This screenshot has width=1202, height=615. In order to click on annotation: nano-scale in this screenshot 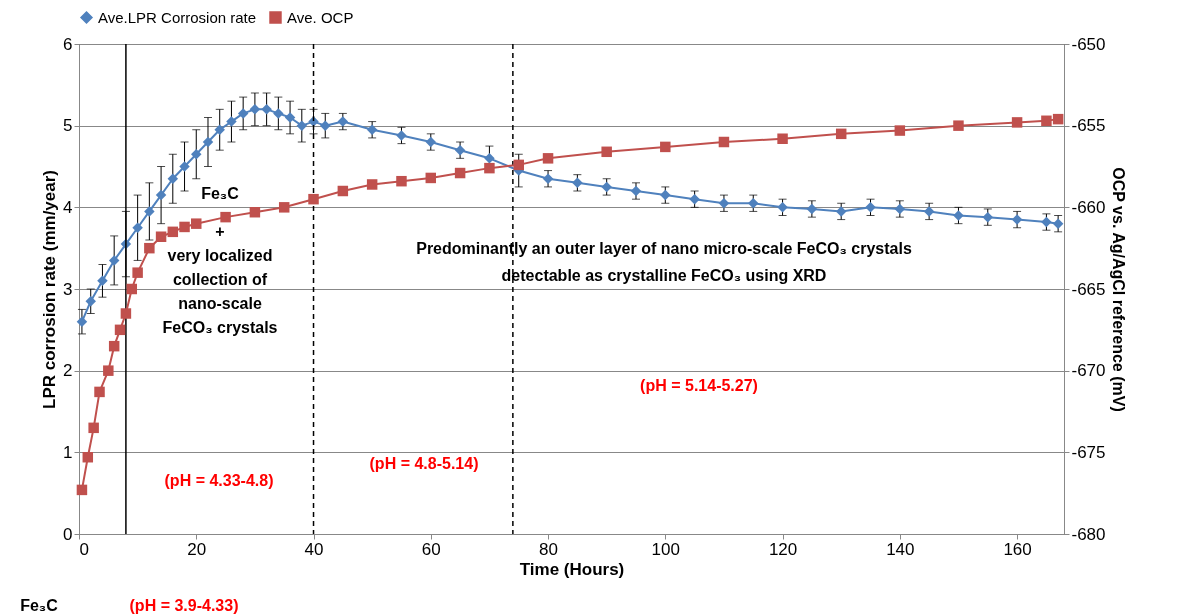, I will do `click(220, 303)`.